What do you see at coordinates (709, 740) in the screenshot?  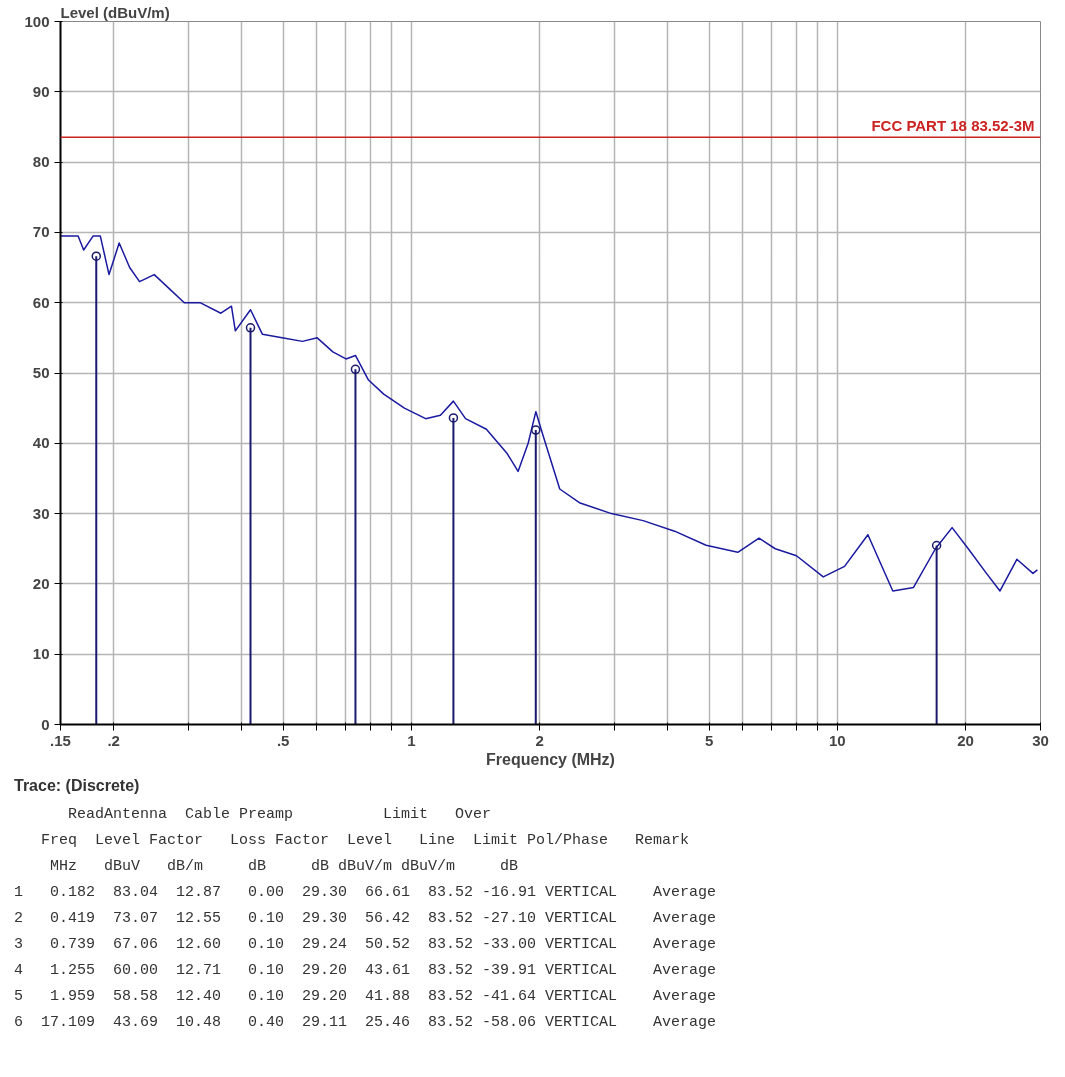 I see `x-tick-label: 5` at bounding box center [709, 740].